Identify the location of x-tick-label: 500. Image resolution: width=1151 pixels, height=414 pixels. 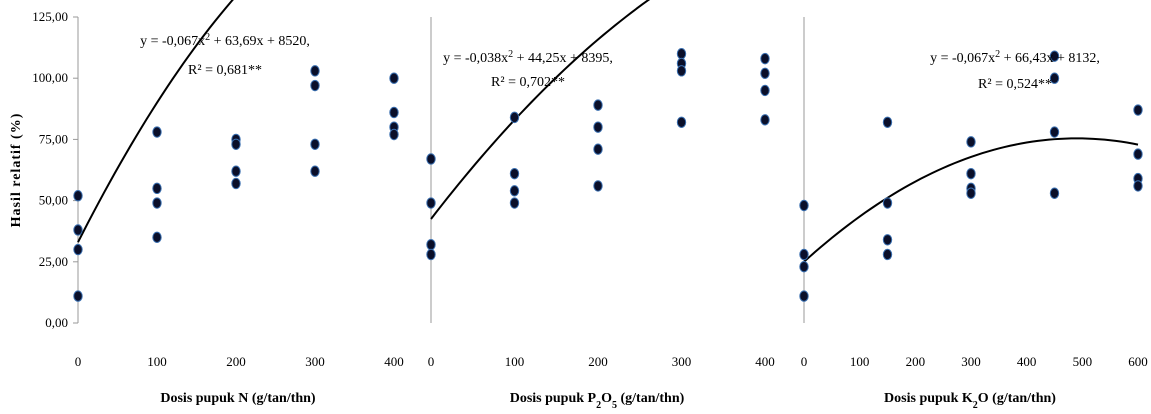
(1083, 361).